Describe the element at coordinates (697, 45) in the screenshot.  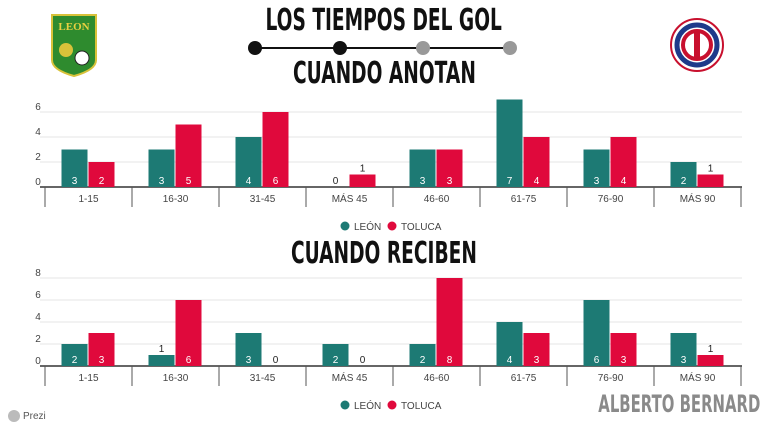
I see `toluca-logo` at that location.